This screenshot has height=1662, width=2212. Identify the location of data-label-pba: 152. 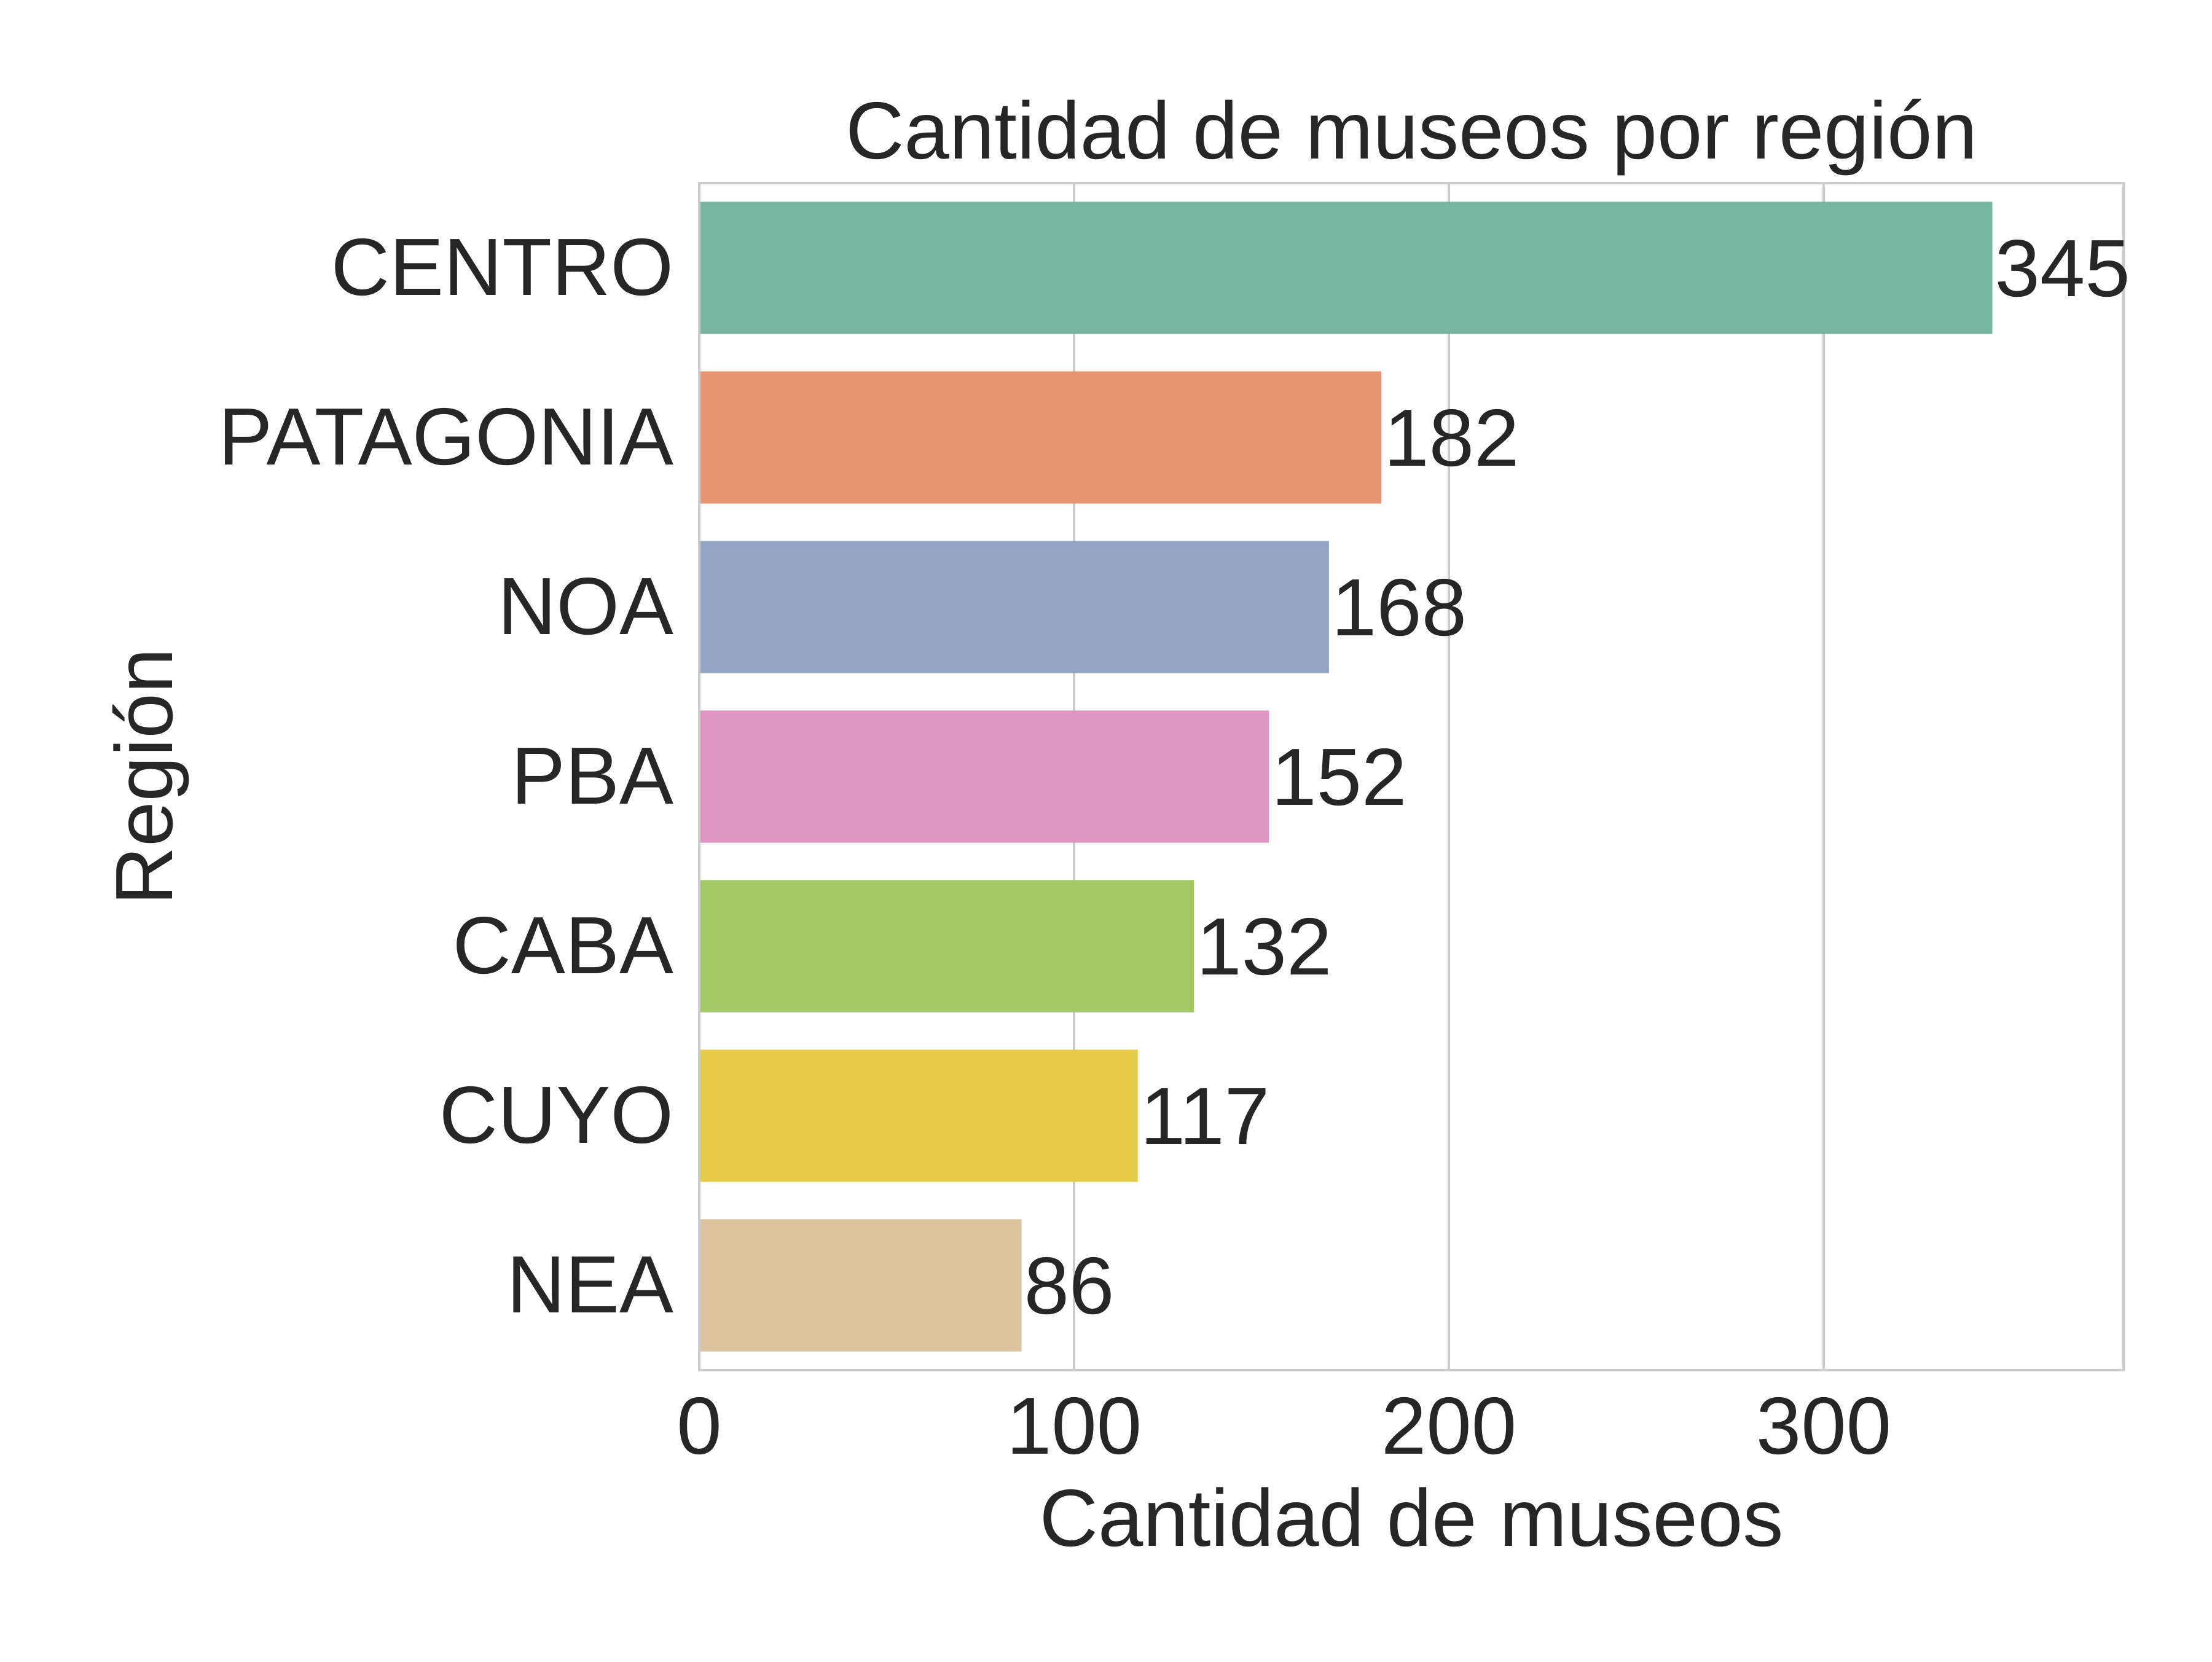
(1338, 777).